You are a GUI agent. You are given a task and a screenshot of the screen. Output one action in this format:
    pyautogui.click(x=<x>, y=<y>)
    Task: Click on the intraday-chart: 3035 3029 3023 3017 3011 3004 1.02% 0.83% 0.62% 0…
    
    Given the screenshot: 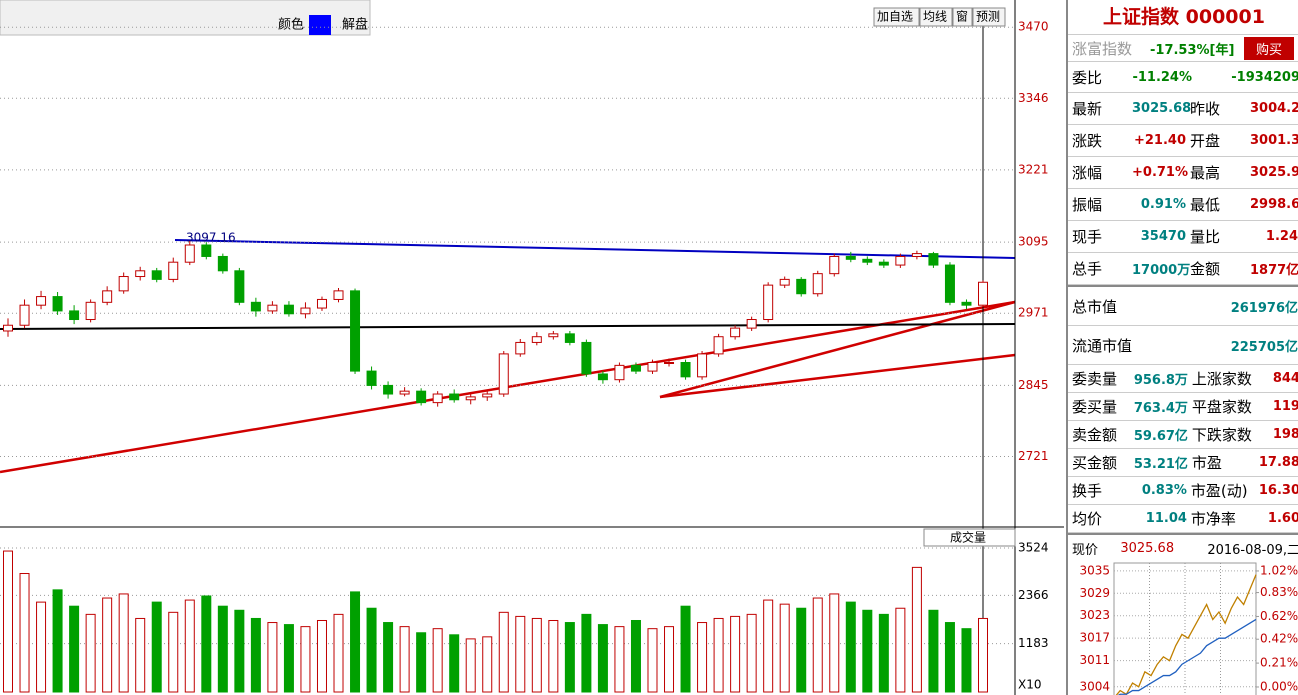 What is the action you would take?
    pyautogui.click(x=1188, y=628)
    